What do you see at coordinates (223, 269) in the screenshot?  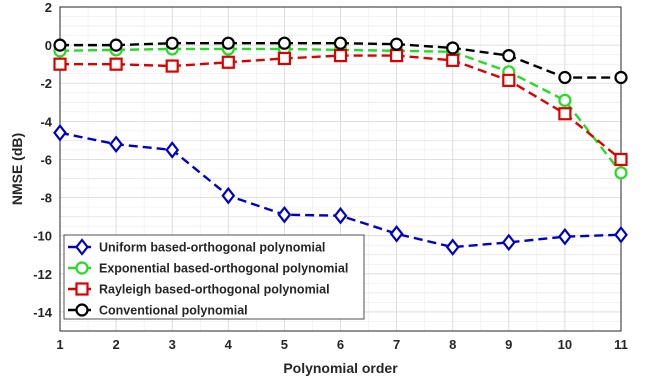 I see `exponential-legend-label: Exponential based-orthogonal polynomial` at bounding box center [223, 269].